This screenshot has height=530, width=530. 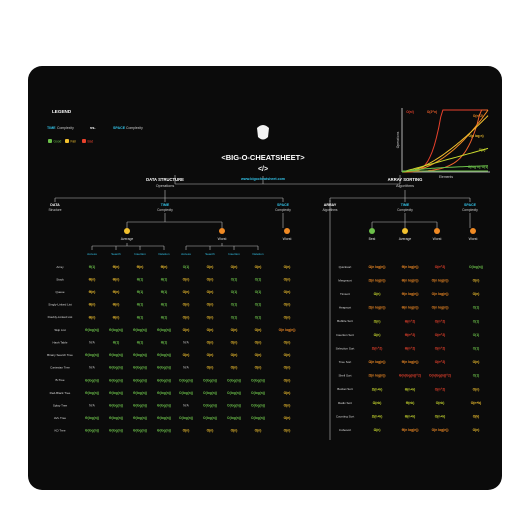 What do you see at coordinates (344, 376) in the screenshot?
I see `row-name: Shell Sort` at bounding box center [344, 376].